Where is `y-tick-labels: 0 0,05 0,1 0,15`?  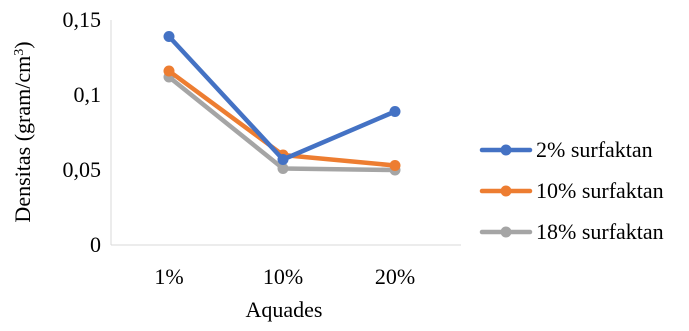 y-tick-labels: 0 0,05 0,1 0,15 is located at coordinates (82, 132).